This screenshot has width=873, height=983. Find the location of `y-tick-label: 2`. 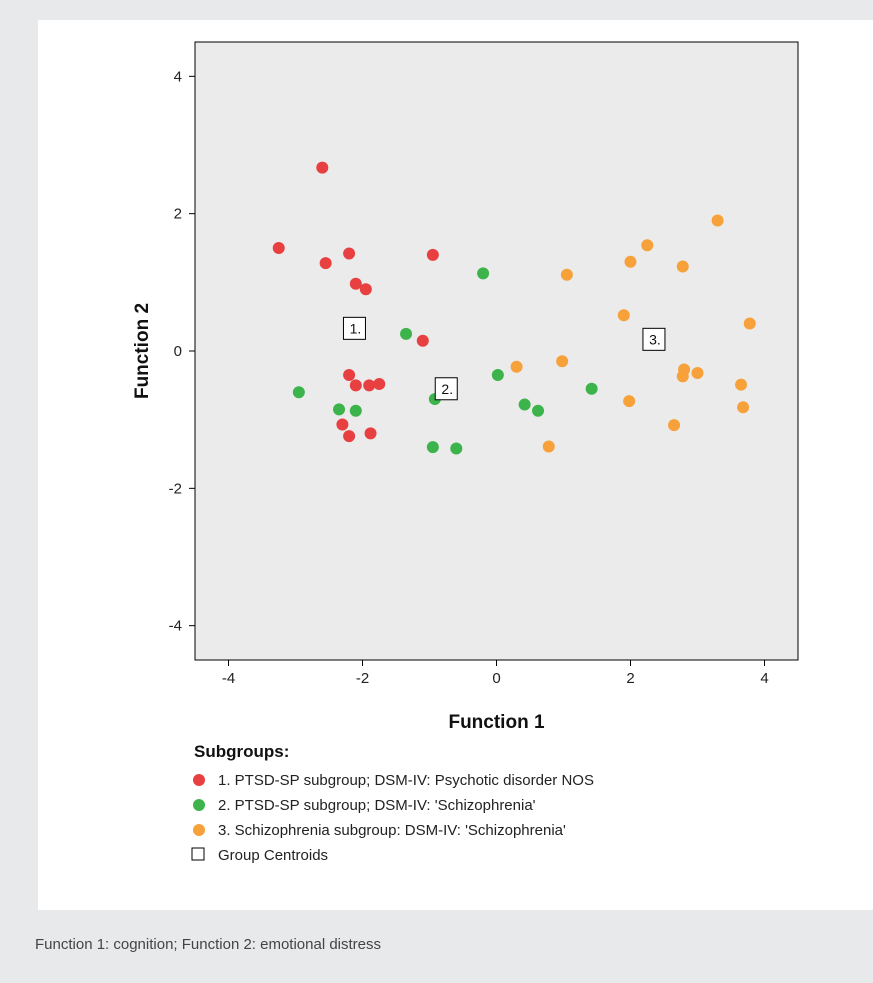

y-tick-label: 2 is located at coordinates (178, 214).